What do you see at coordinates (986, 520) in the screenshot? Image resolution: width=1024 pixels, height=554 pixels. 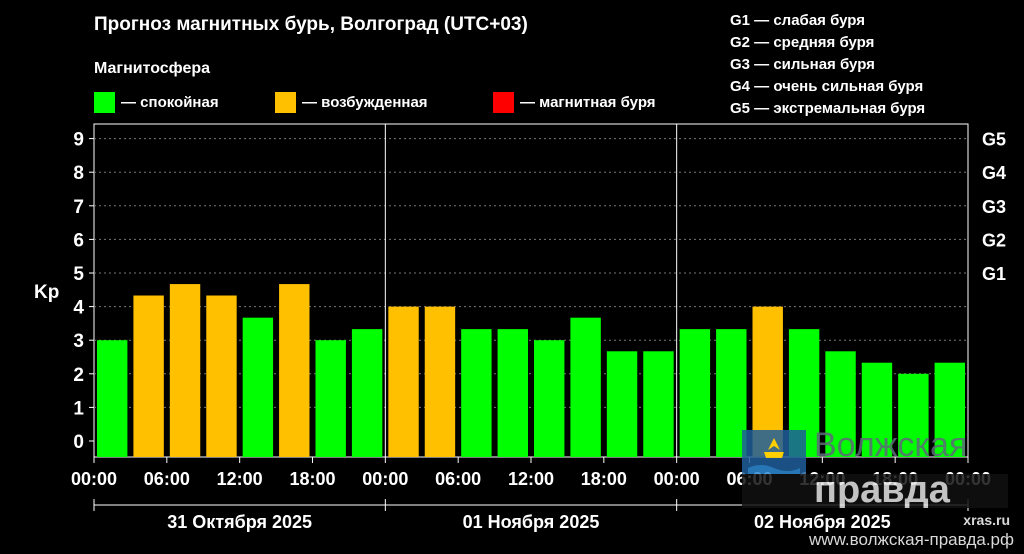 I see `watermark-site: xras.ru` at bounding box center [986, 520].